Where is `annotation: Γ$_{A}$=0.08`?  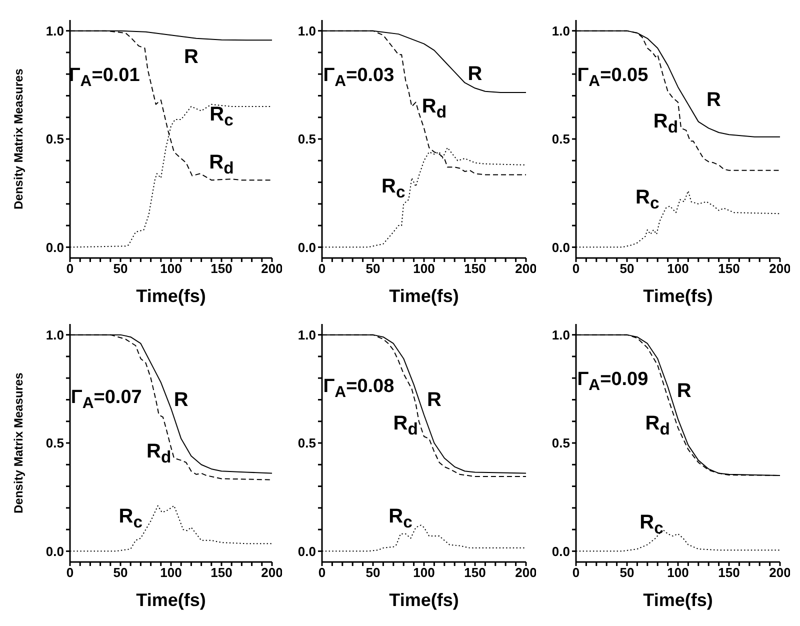
annotation: Γ$_{A}$=0.08 is located at coordinates (358, 388).